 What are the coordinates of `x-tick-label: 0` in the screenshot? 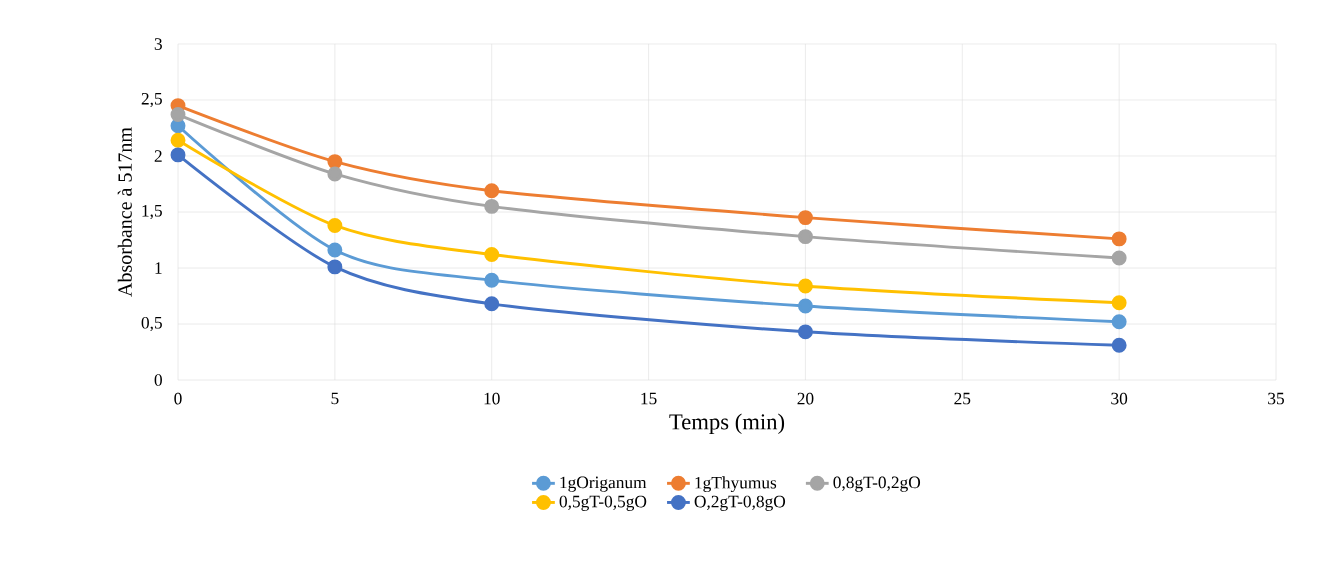 It's located at (178, 398).